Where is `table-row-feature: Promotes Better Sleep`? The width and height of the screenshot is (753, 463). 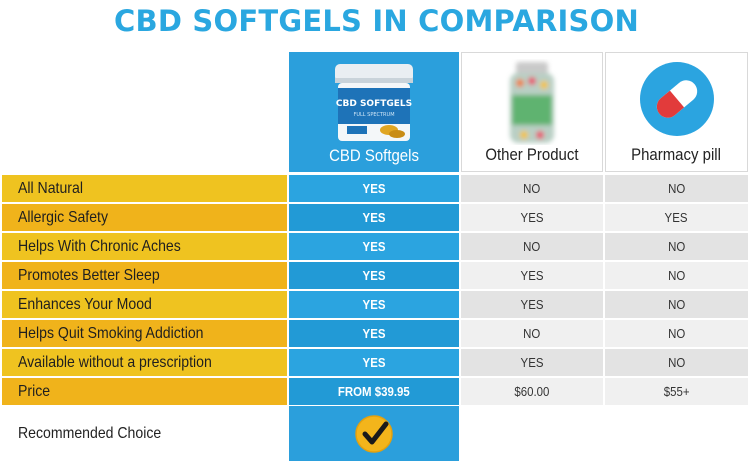 table-row-feature: Promotes Better Sleep is located at coordinates (144, 275).